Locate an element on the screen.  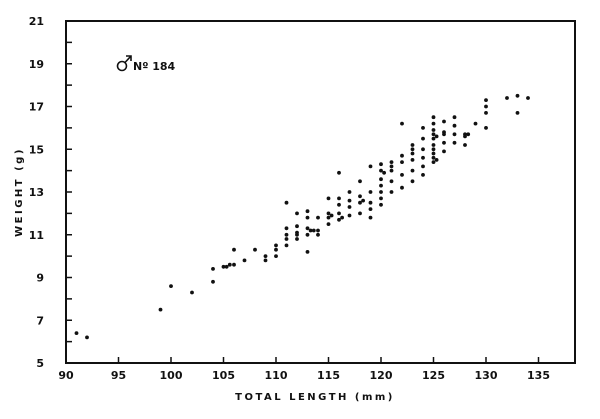
y-tick-label: 9 is located at coordinates (40, 278).